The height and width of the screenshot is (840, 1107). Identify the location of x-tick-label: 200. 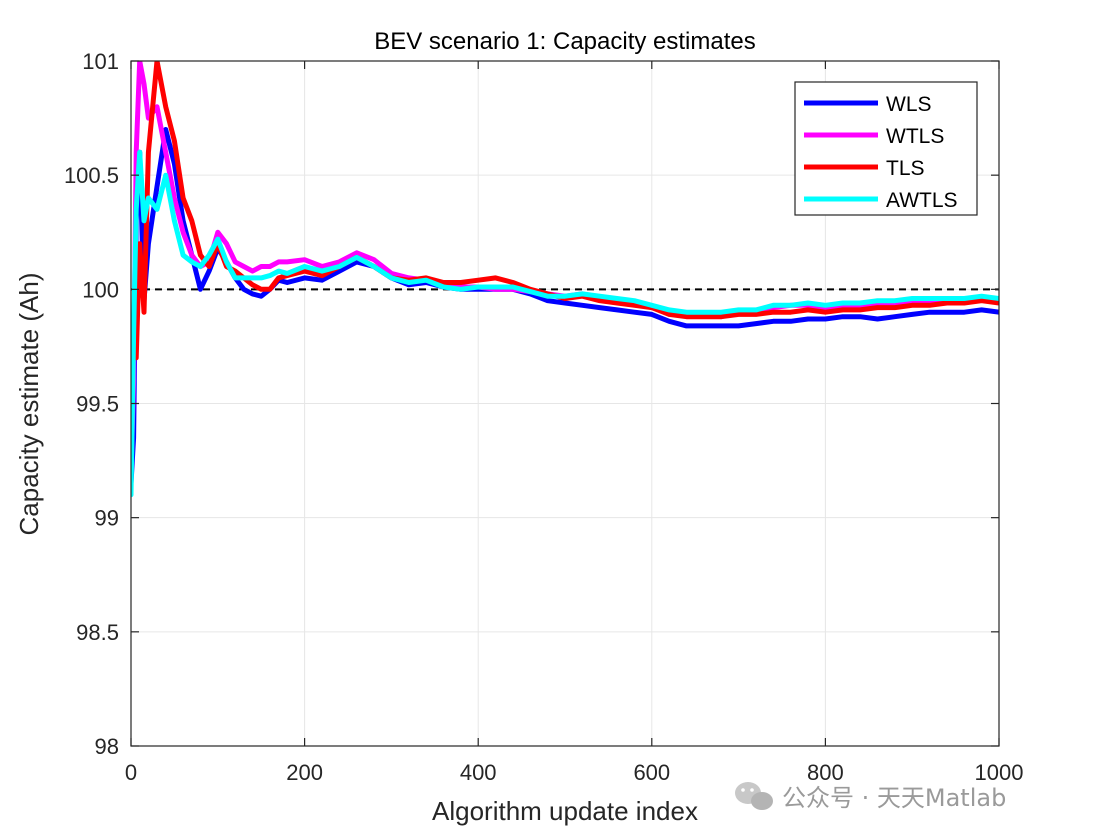
(304, 772).